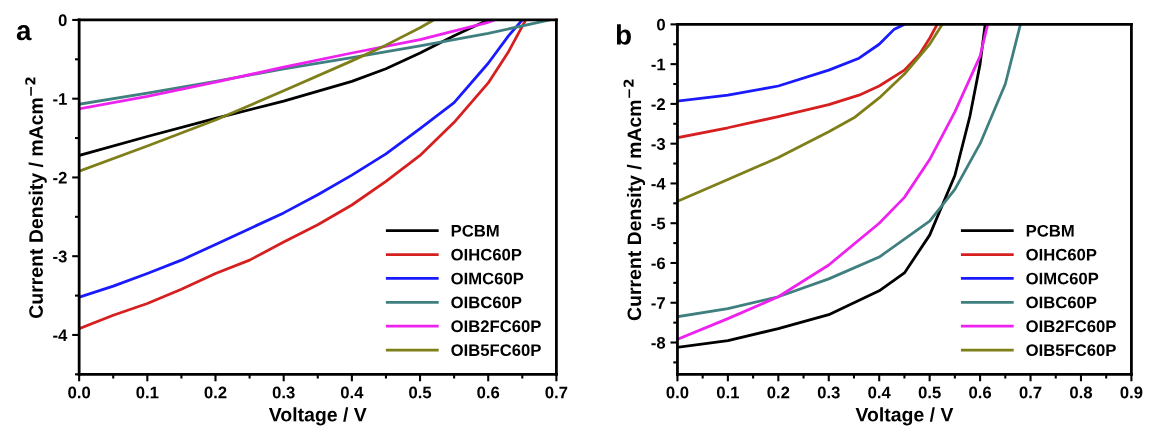 The image size is (1164, 443). I want to click on x-tick-label: 0.8, so click(1081, 392).